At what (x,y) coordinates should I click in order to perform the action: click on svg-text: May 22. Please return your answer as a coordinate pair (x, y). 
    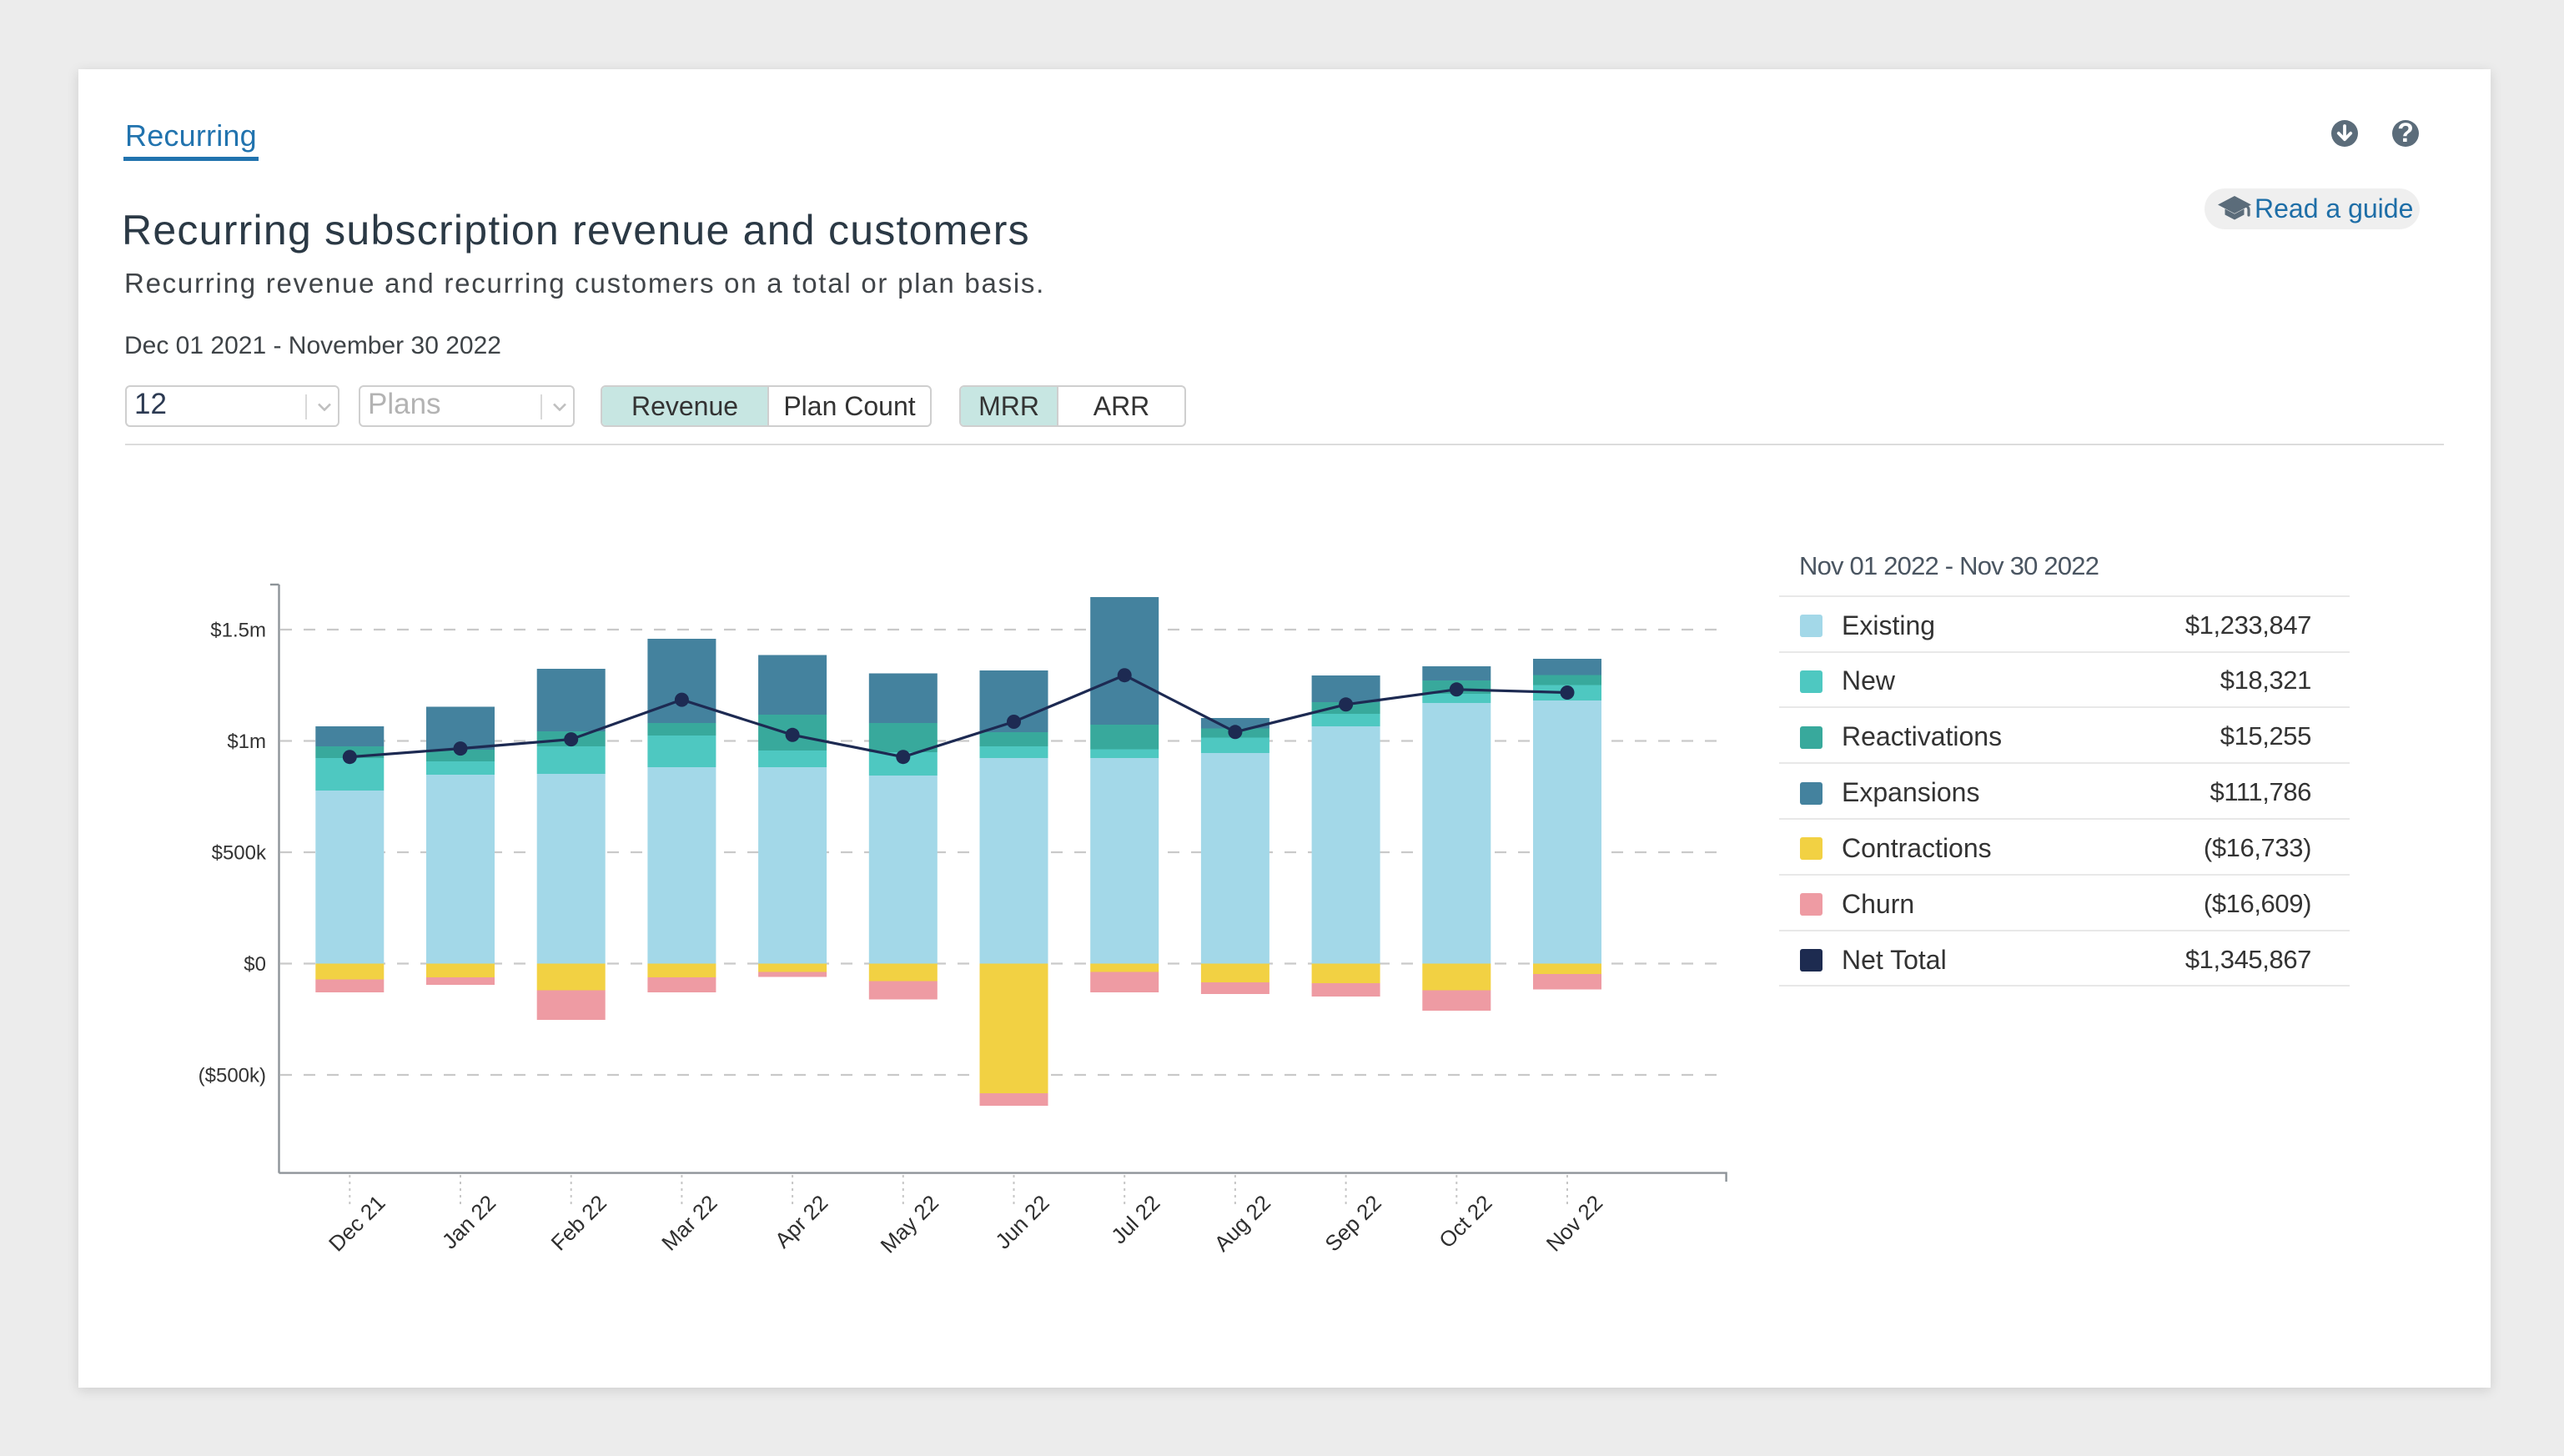
    Looking at the image, I should click on (910, 1224).